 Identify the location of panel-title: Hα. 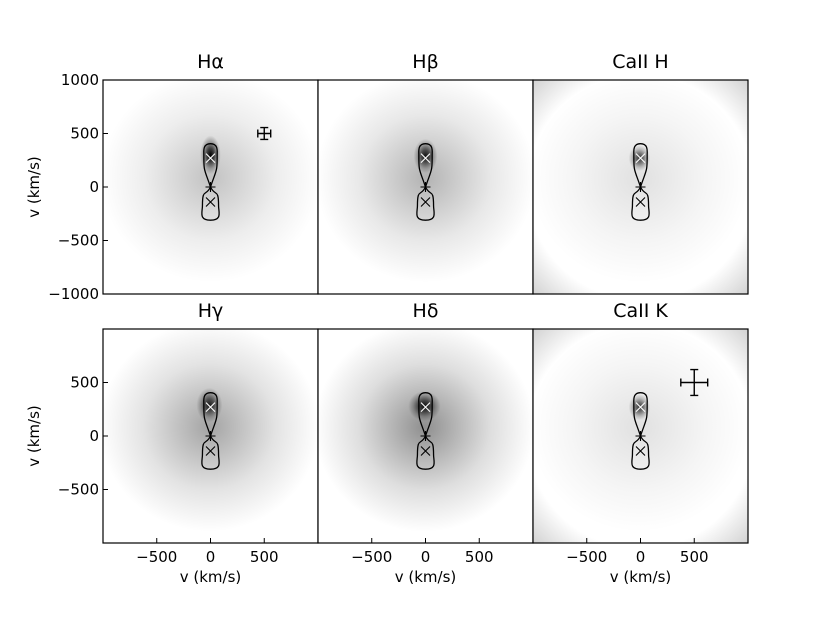
(210, 62).